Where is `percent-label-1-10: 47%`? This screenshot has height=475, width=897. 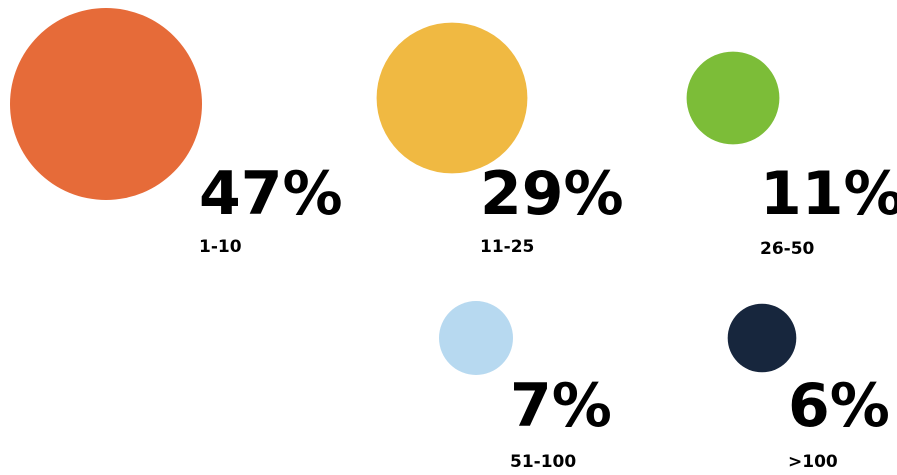
percent-label-1-10: 47% is located at coordinates (271, 194).